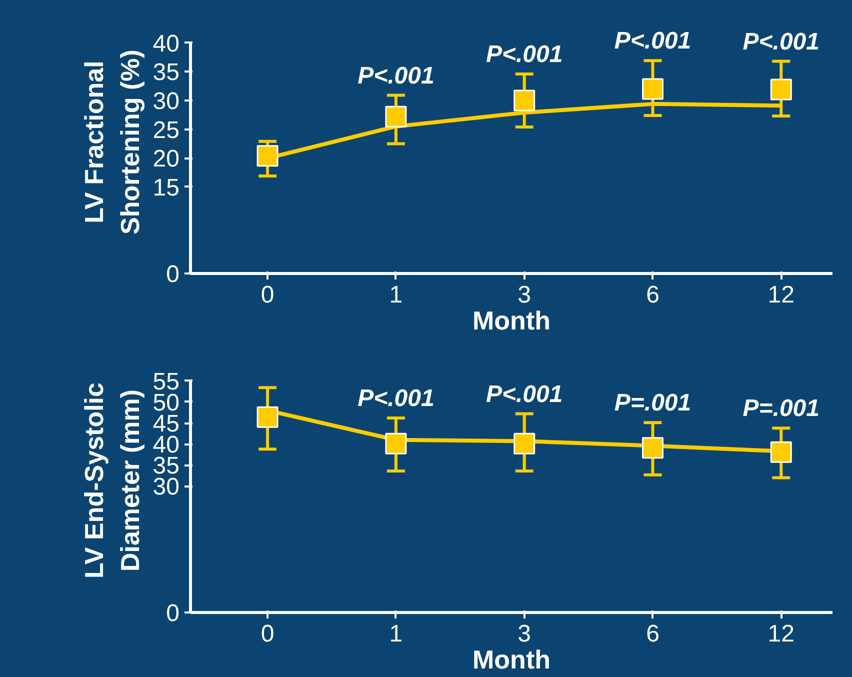 The image size is (852, 677). Describe the element at coordinates (166, 188) in the screenshot. I see `y-tick-label: 15` at that location.